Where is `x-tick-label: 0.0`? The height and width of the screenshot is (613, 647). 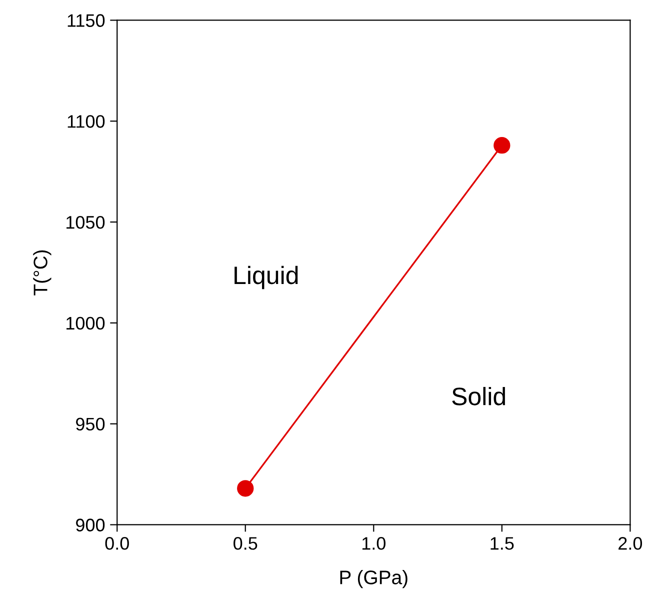 x-tick-label: 0.0 is located at coordinates (117, 543).